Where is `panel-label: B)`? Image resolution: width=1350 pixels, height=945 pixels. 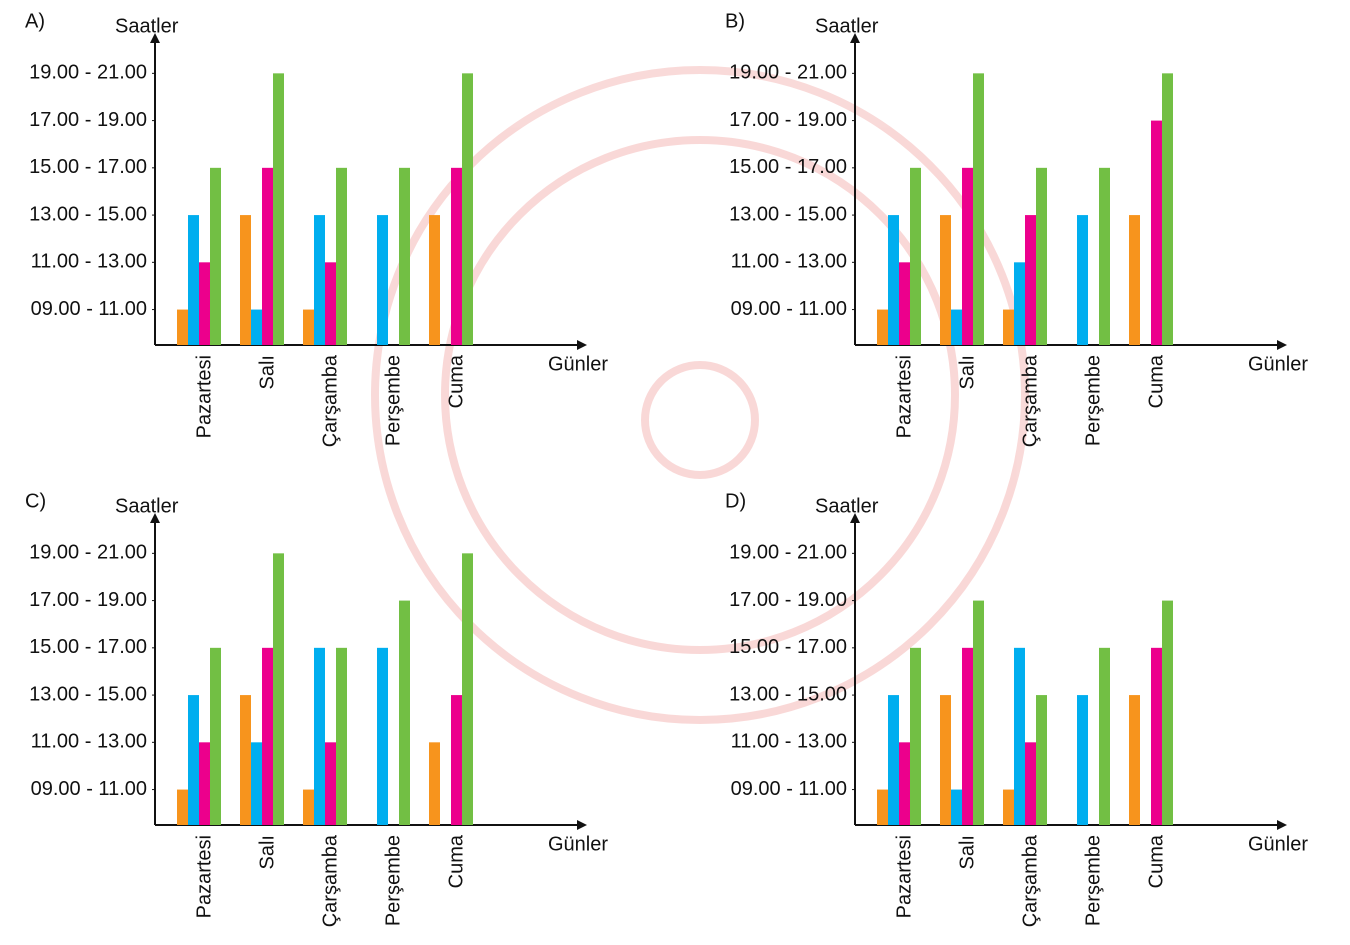
panel-label: B) is located at coordinates (735, 21).